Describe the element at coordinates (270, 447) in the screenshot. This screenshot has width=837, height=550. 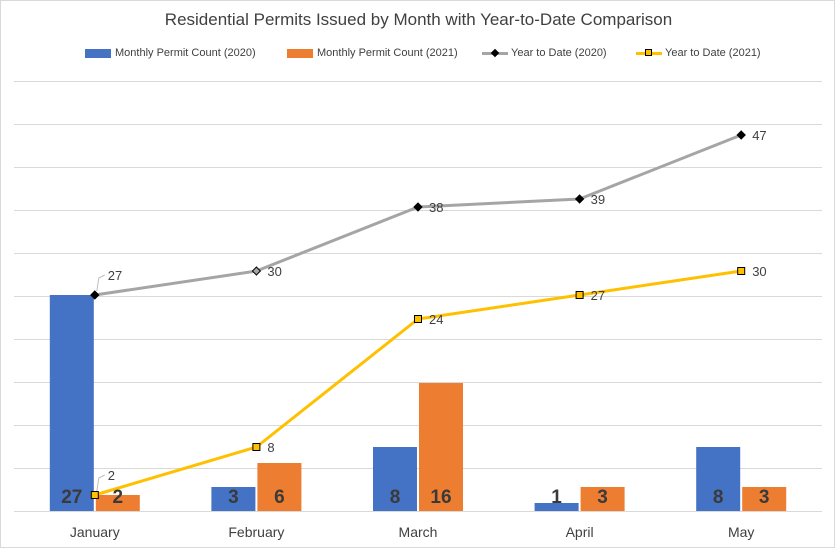
I see `line-value-label: 8` at that location.